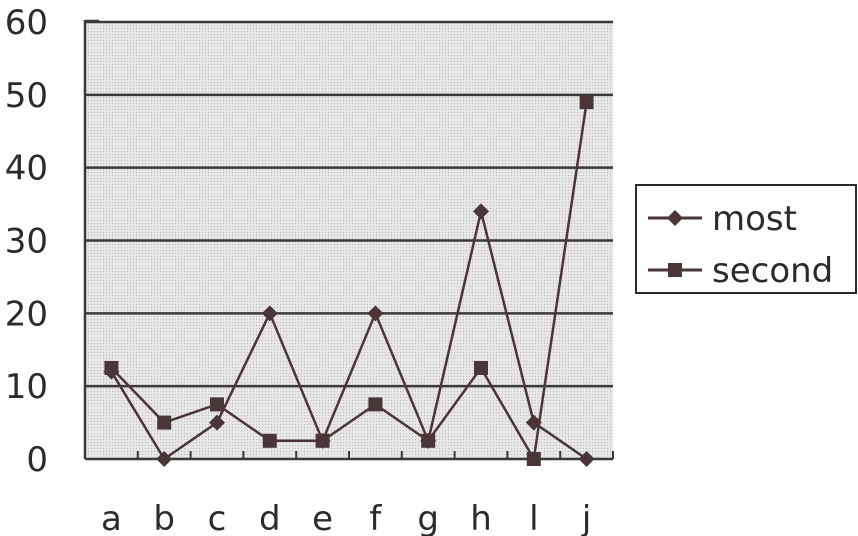  Describe the element at coordinates (270, 517) in the screenshot. I see `x-tick-label: d` at that location.